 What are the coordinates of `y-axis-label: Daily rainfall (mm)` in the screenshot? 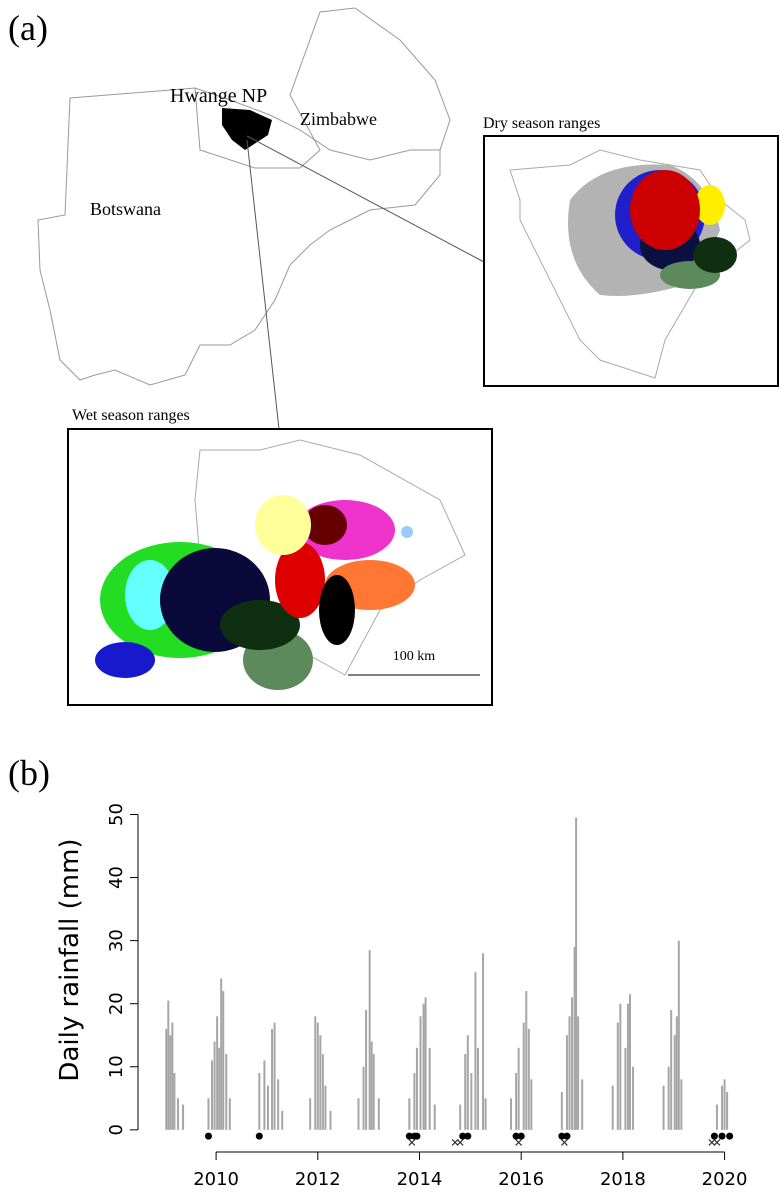 It's located at (70, 959).